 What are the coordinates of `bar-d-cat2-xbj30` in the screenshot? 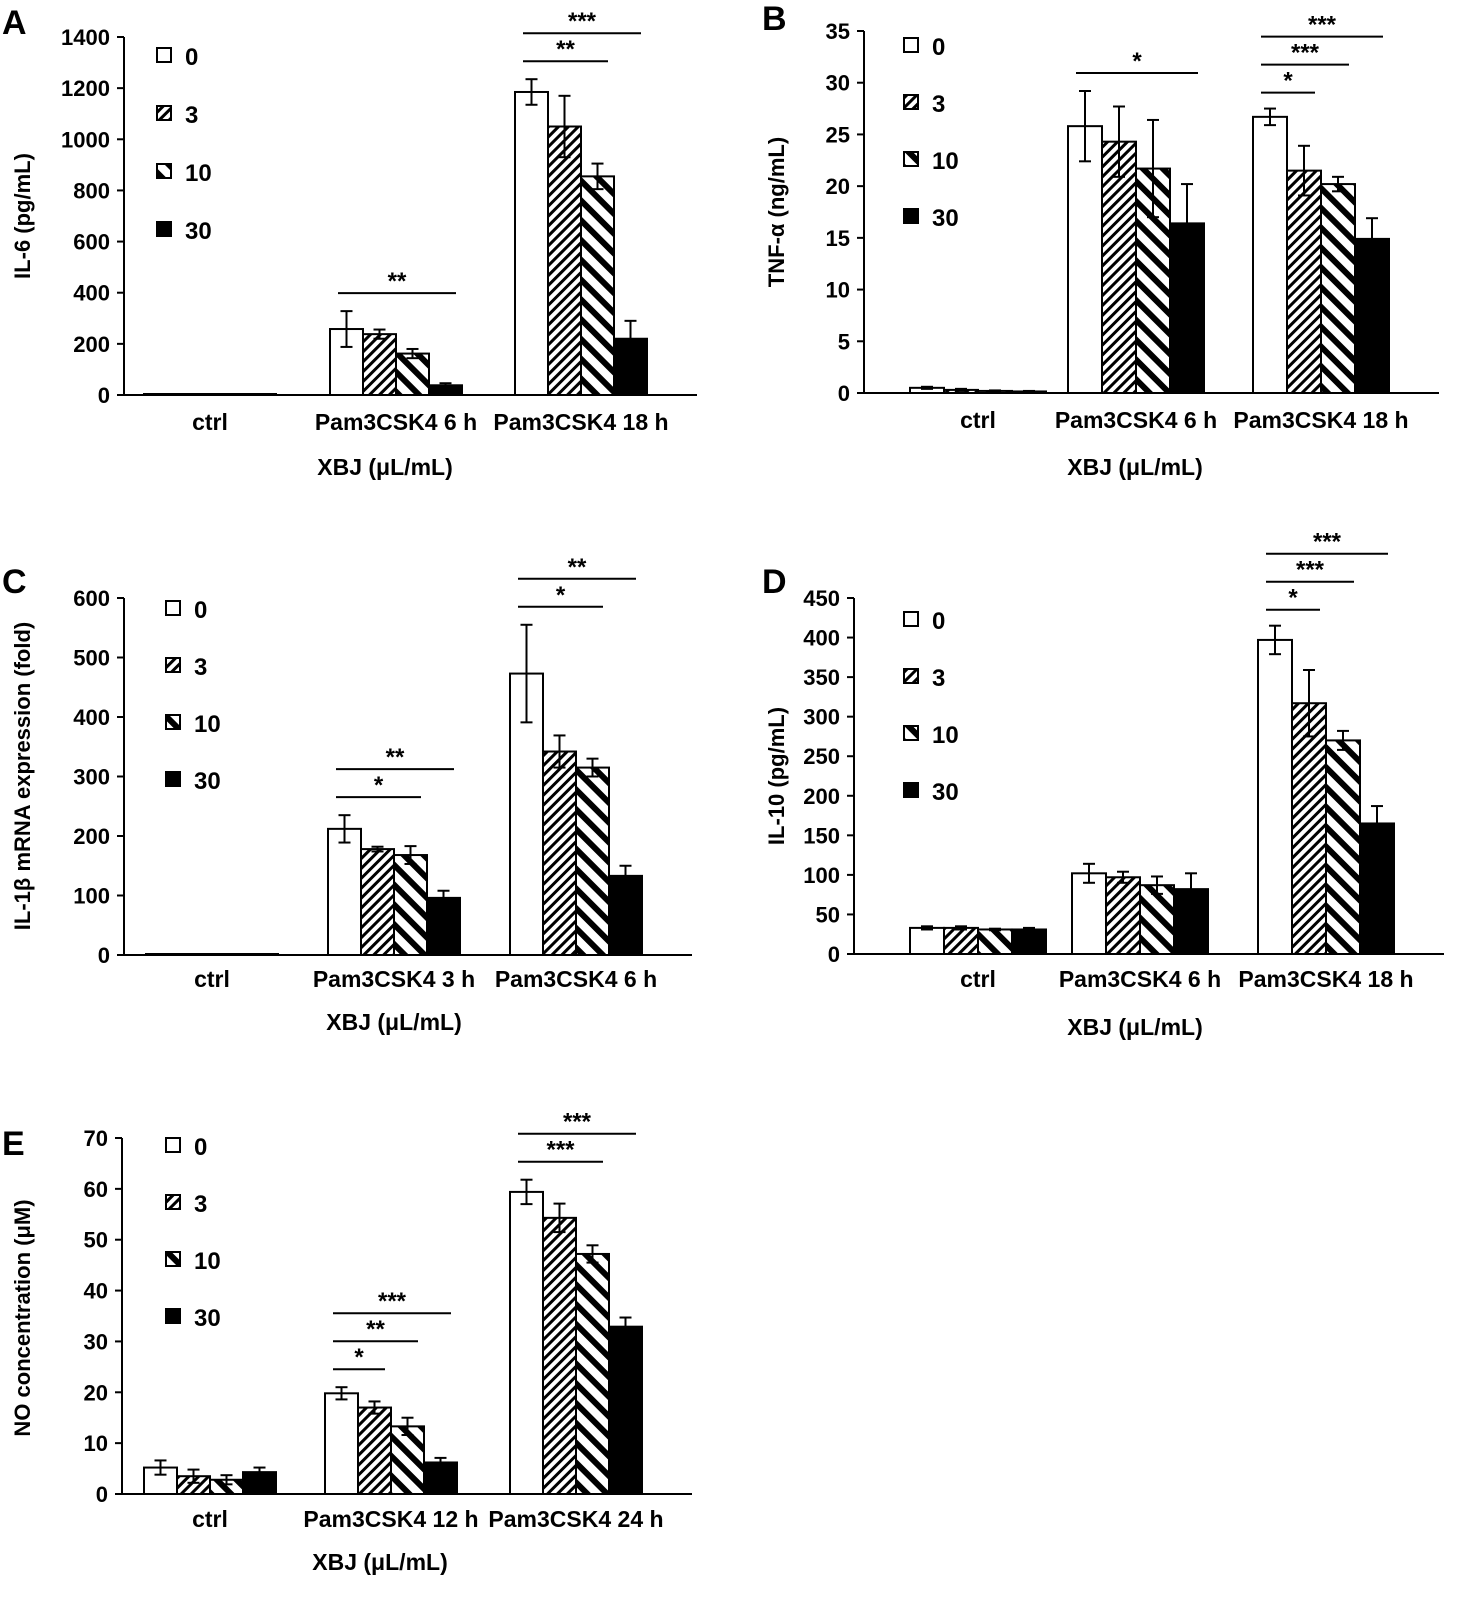 It's located at (1377, 889).